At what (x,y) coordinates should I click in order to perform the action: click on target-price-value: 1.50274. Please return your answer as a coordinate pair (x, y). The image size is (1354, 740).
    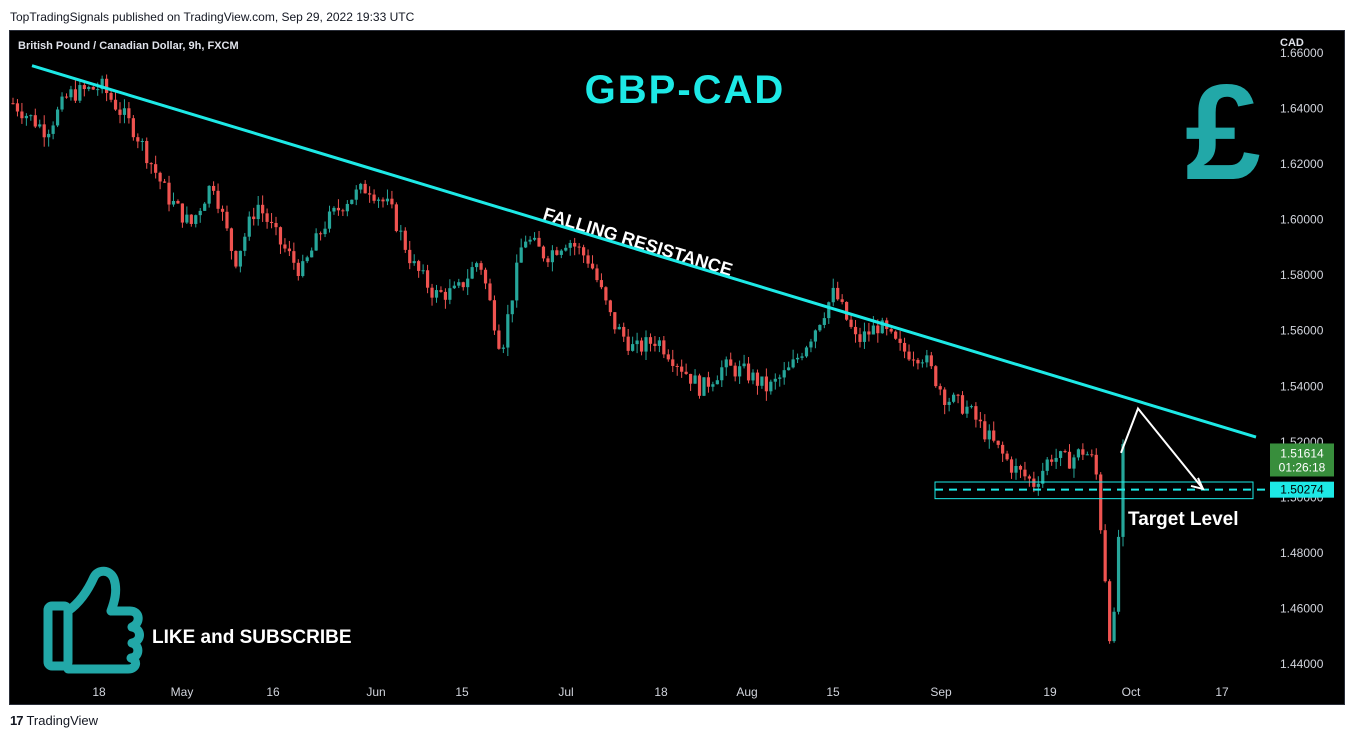
    Looking at the image, I should click on (1302, 490).